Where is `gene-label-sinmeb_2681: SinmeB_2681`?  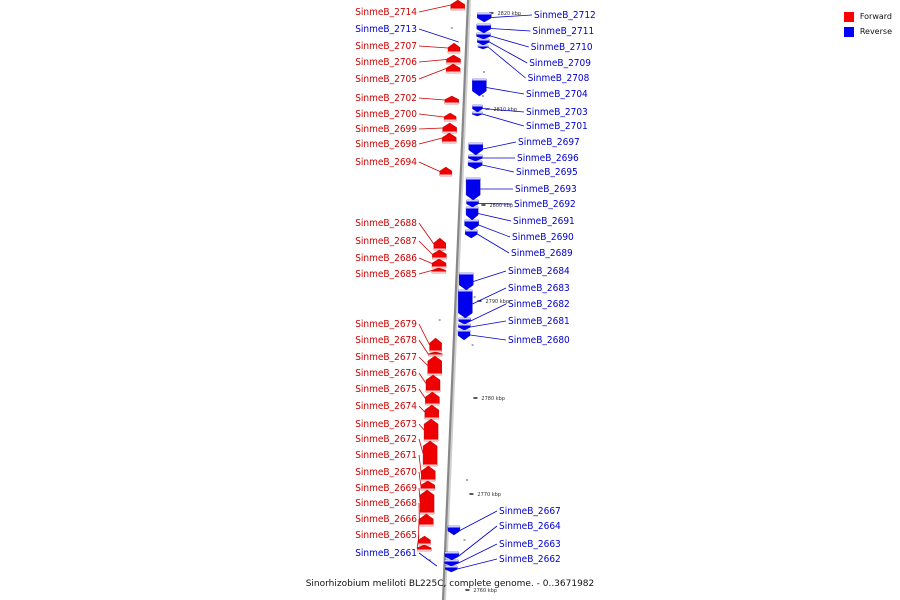
gene-label-sinmeb_2681: SinmeB_2681 is located at coordinates (539, 321).